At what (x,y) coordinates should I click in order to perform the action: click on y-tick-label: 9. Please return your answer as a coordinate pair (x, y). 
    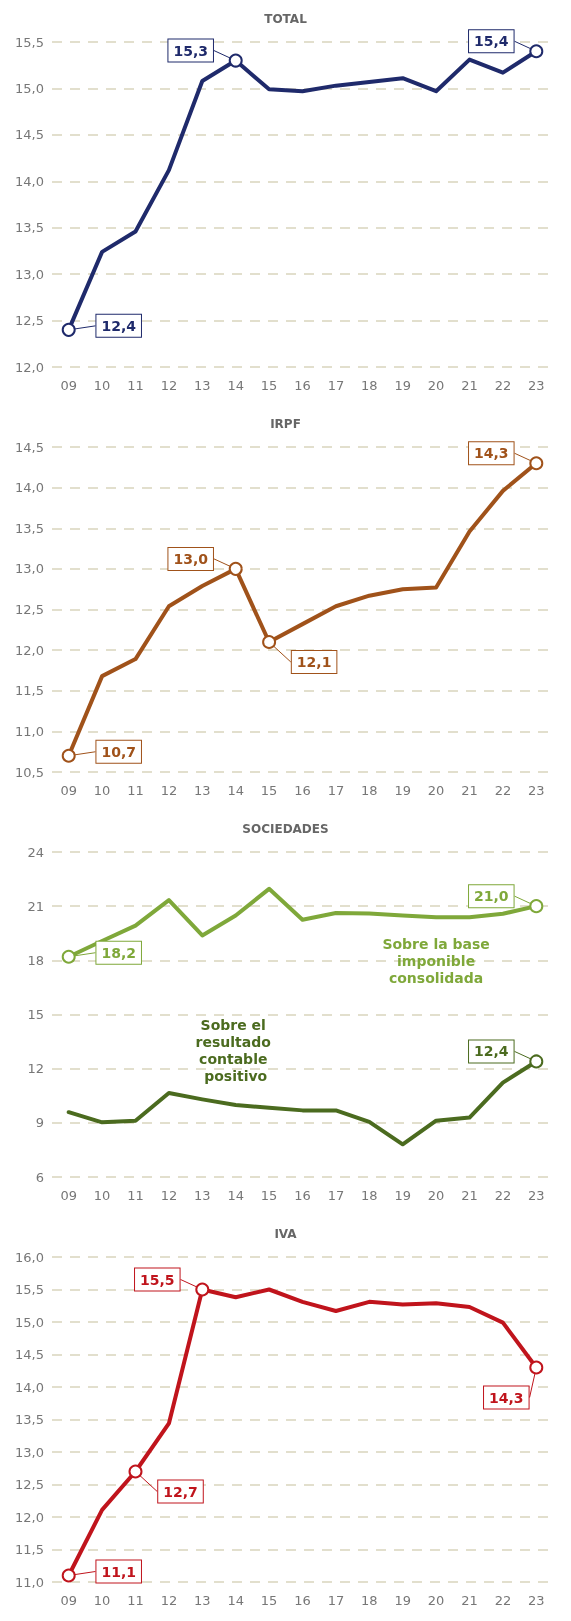
    Looking at the image, I should click on (39, 1123).